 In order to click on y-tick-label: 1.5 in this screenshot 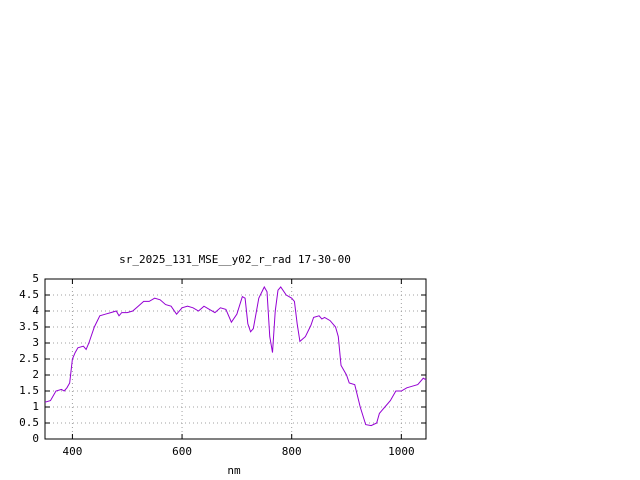, I will do `click(29, 390)`.